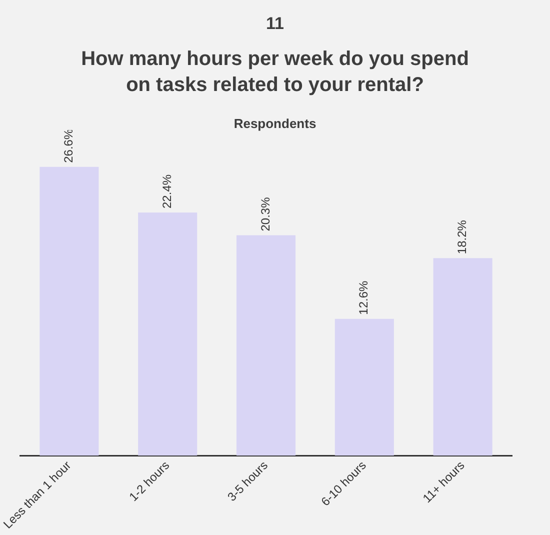 This screenshot has height=535, width=550. I want to click on chart-title: How many hours per week do you spend on tasks related to your rental?, so click(275, 72).